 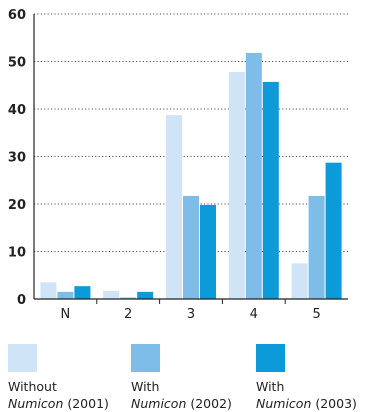 I want to click on y-tick-label: 50, so click(x=17, y=63).